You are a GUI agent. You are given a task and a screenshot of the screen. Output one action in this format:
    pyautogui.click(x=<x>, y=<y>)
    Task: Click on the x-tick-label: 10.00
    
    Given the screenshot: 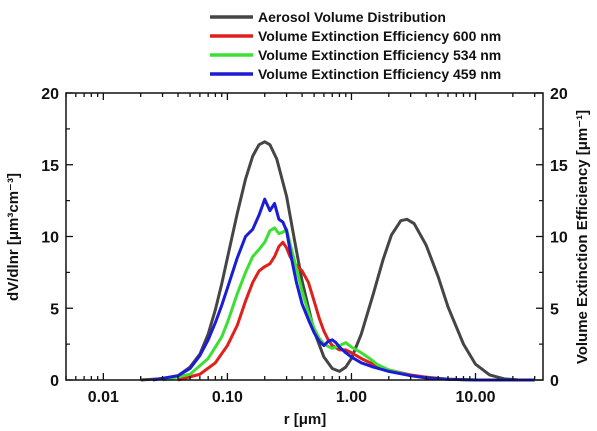 What is the action you would take?
    pyautogui.click(x=475, y=397)
    